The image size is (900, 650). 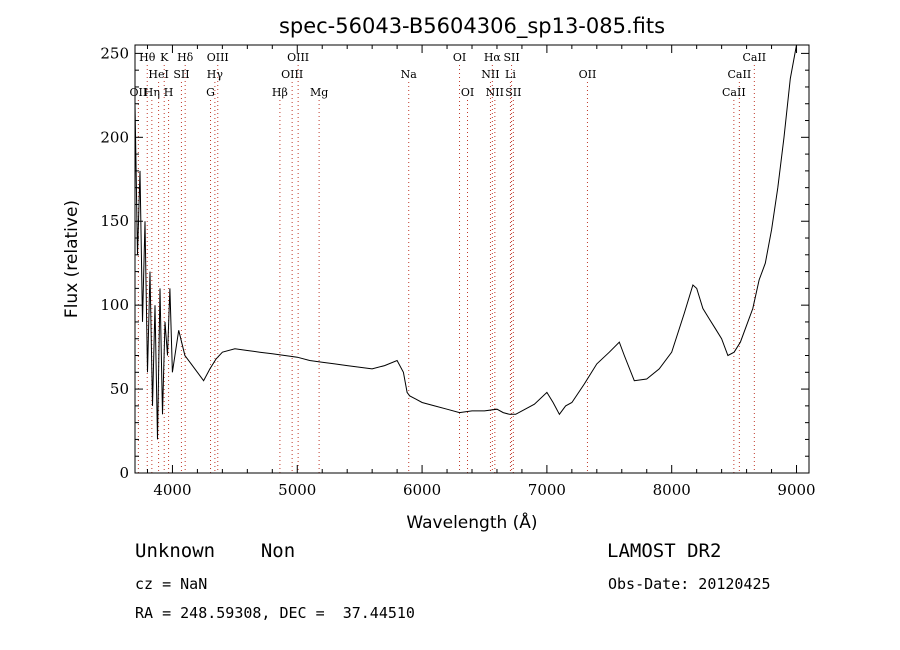 I want to click on spectral-line-label: Hθ, so click(x=147, y=57).